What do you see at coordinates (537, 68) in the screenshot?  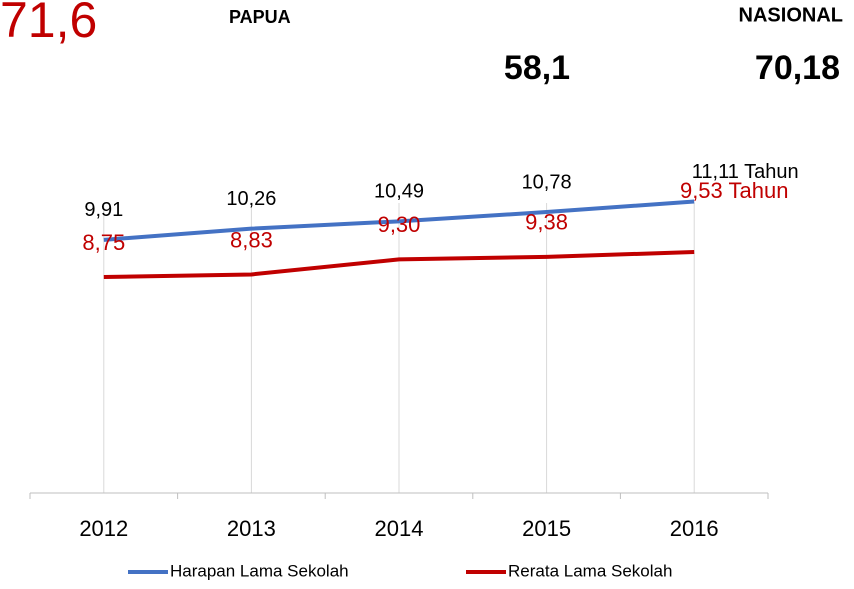 I see `left-value: 58,1` at bounding box center [537, 68].